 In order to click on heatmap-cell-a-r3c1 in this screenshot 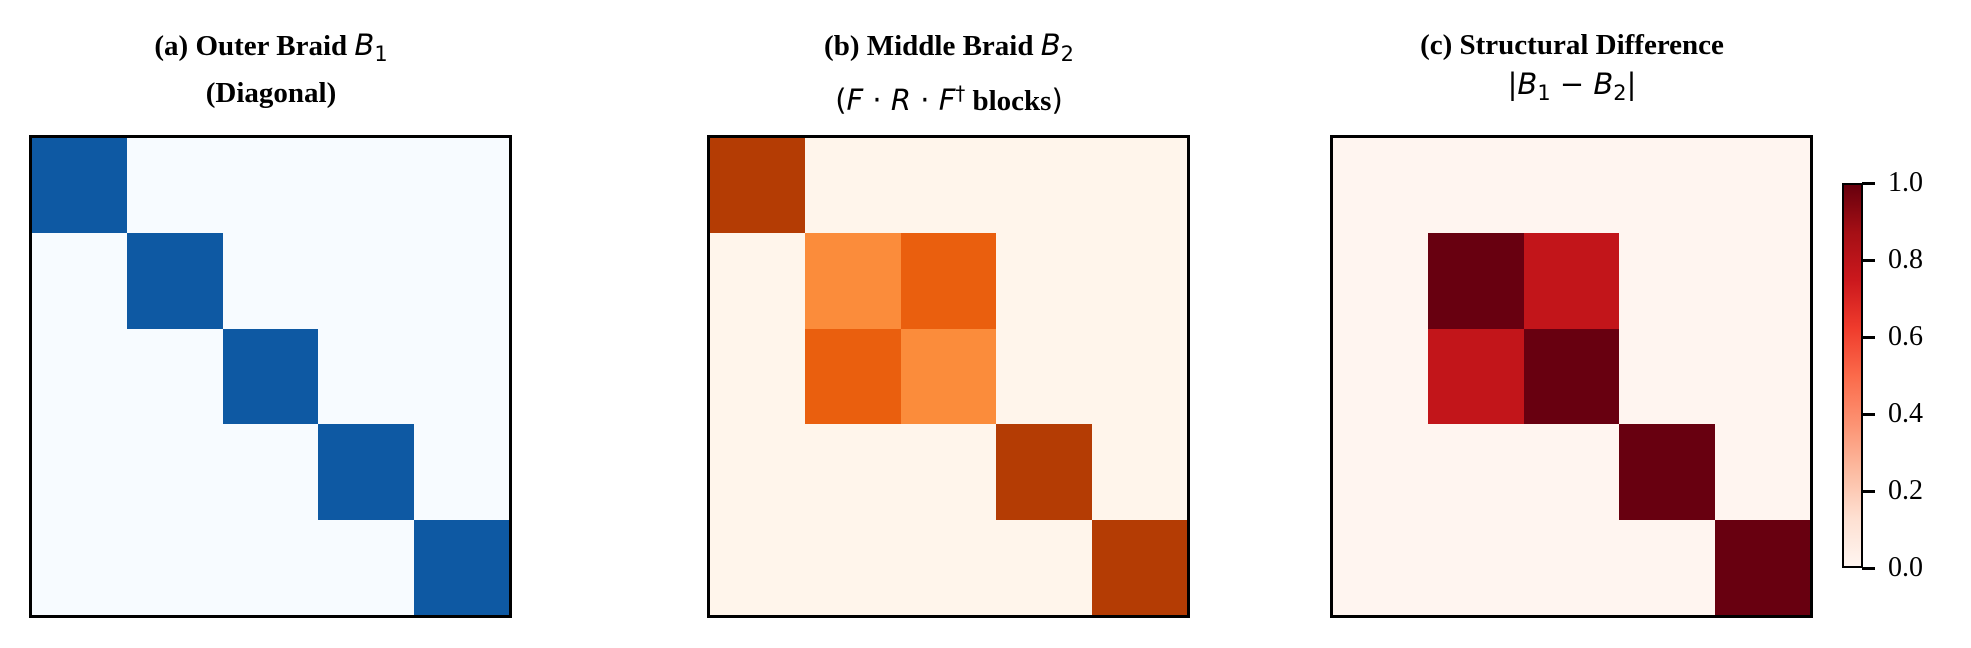, I will do `click(175, 472)`.